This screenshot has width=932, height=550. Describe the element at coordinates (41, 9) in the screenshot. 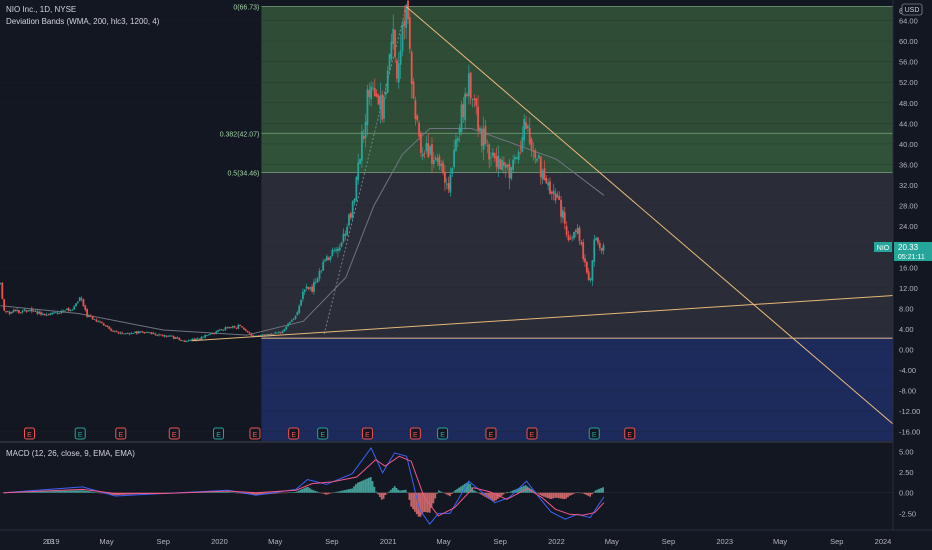

I see `chart-title: NIO Inc., 1D, NYSE` at that location.